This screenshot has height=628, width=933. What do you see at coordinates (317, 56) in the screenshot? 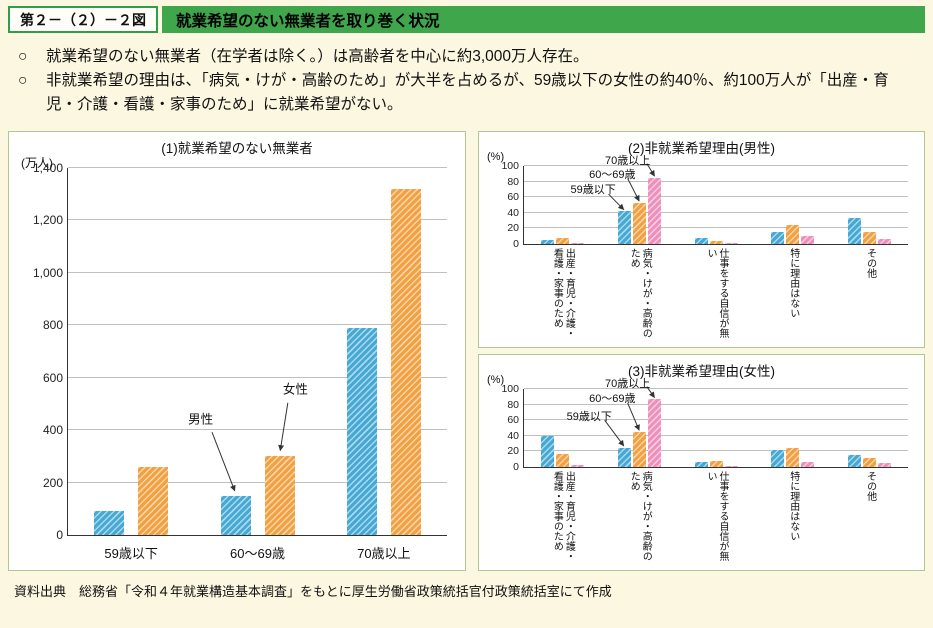
I see `bullet-text: 就業希望のない無業者（在学者は除く。）は高齢者を中心に約3,000万人存在。` at bounding box center [317, 56].